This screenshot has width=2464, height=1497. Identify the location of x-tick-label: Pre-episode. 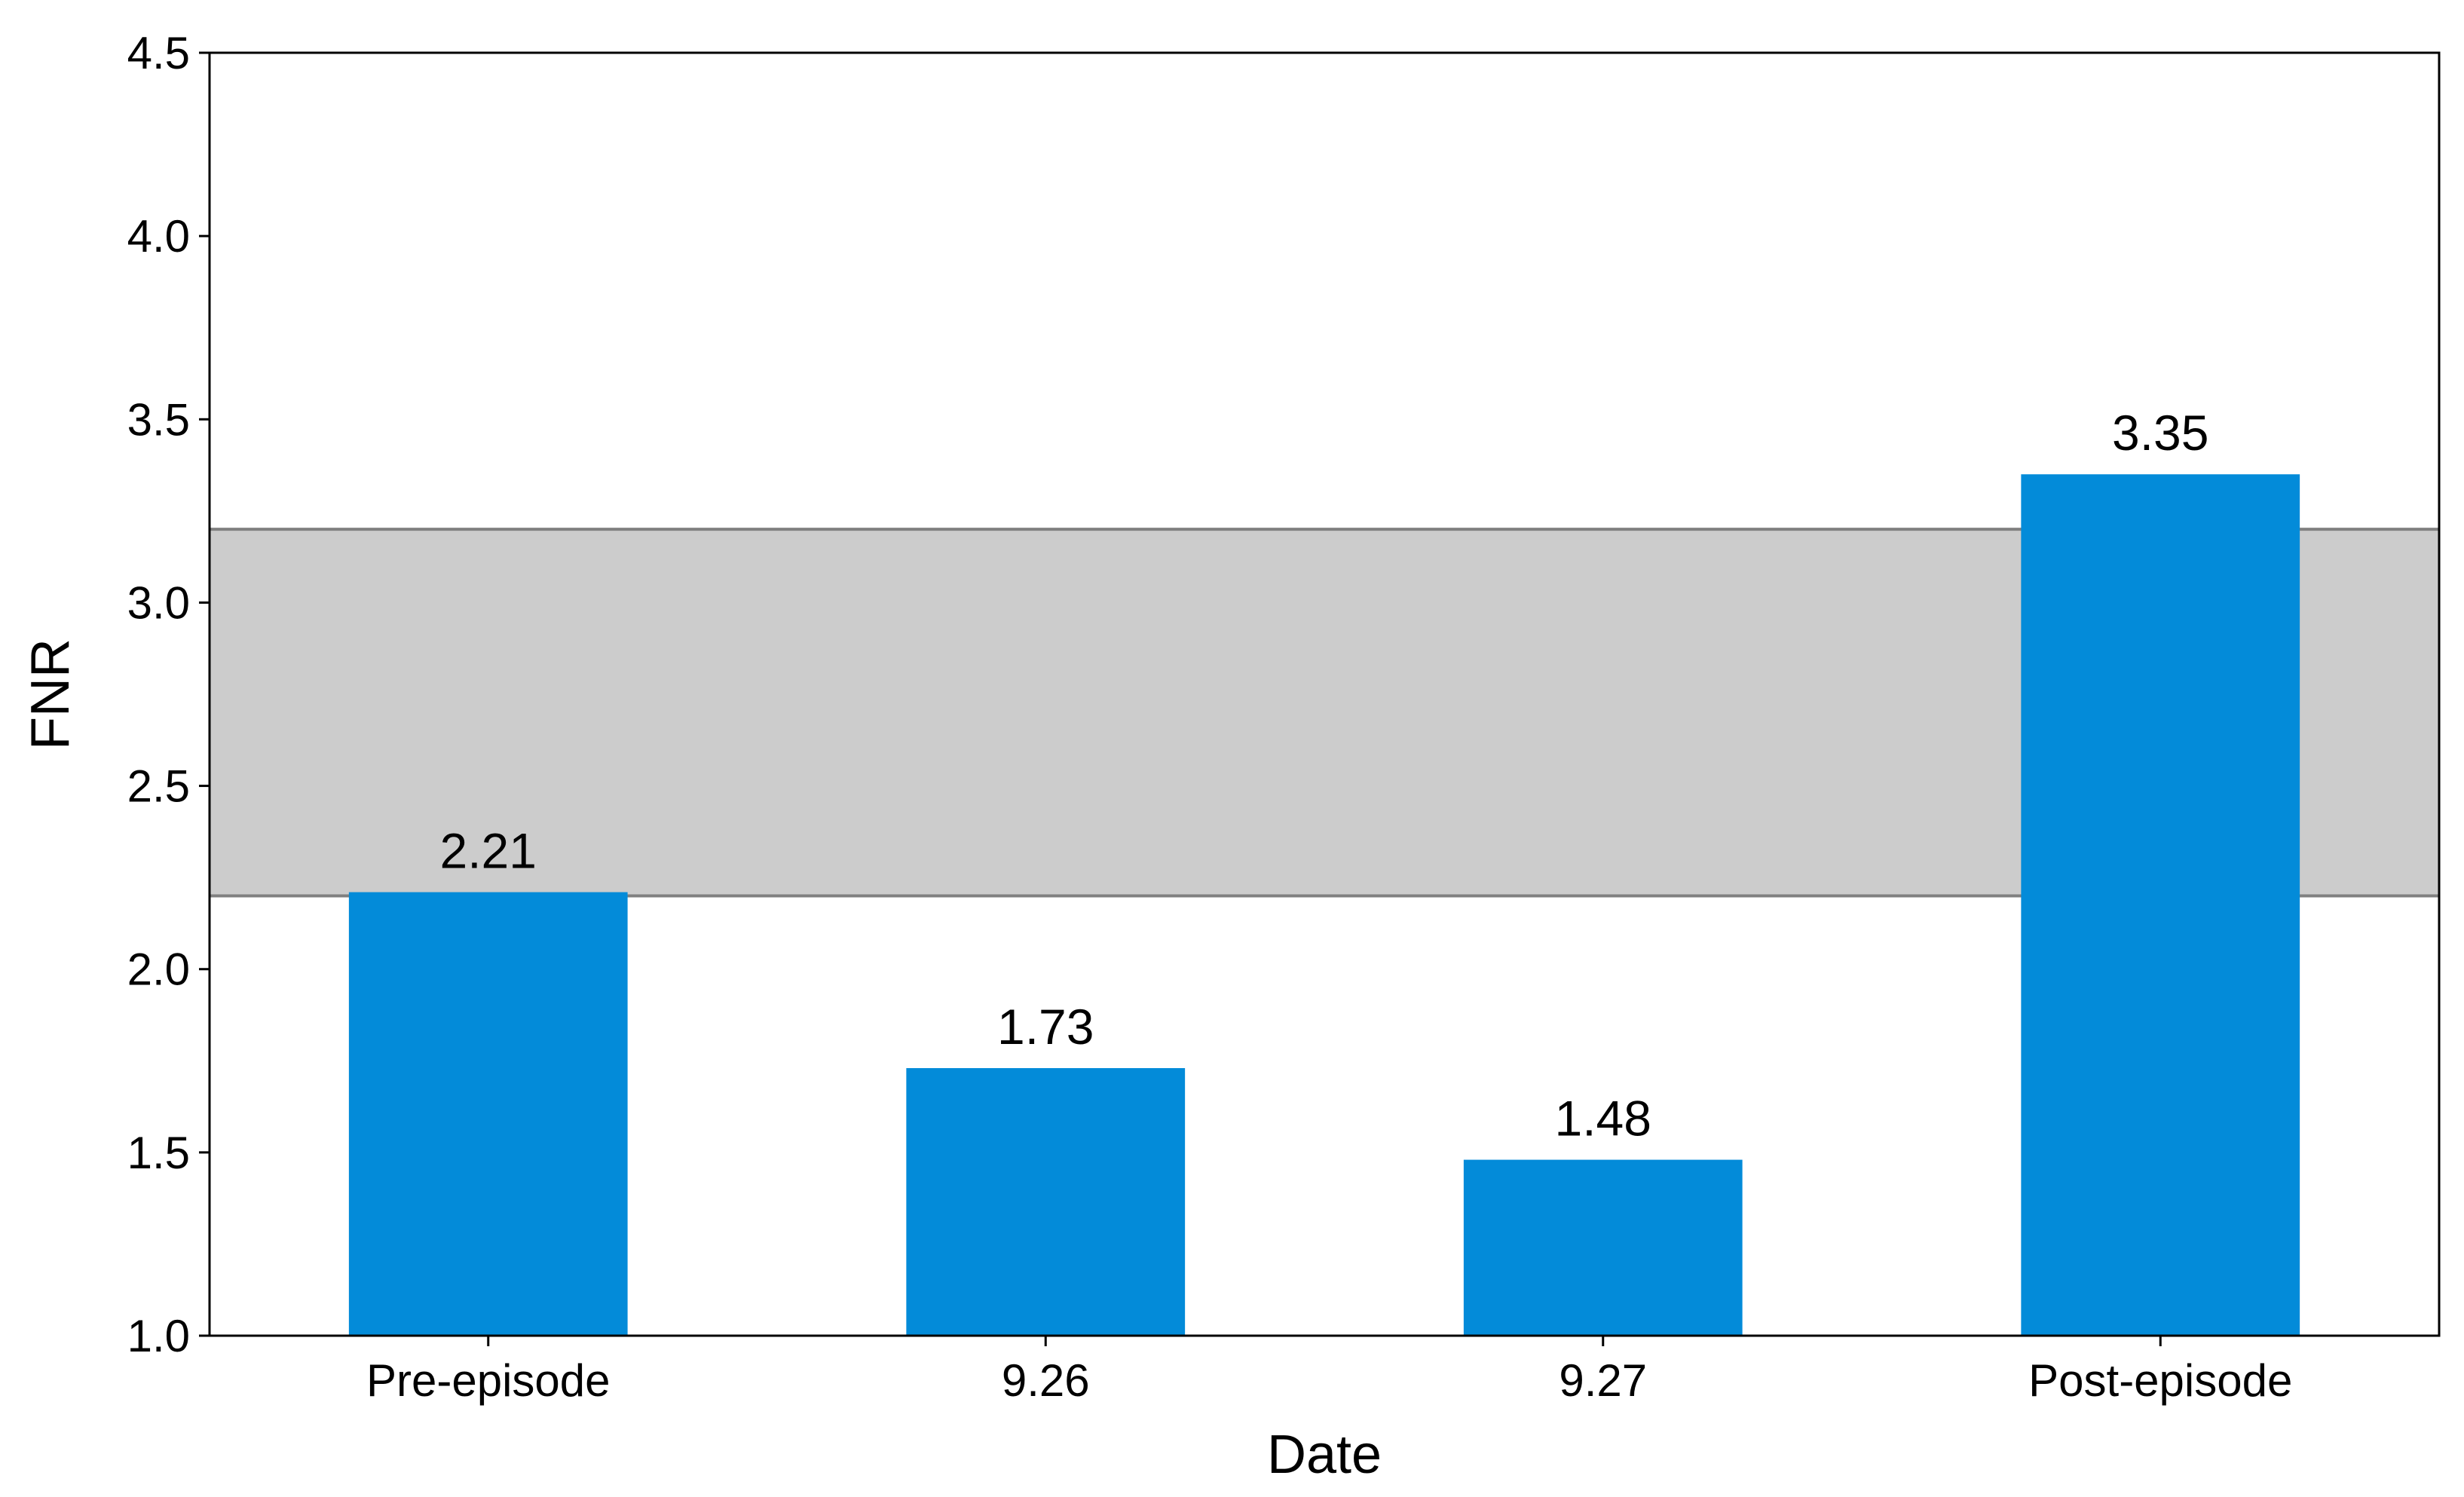
(488, 1380).